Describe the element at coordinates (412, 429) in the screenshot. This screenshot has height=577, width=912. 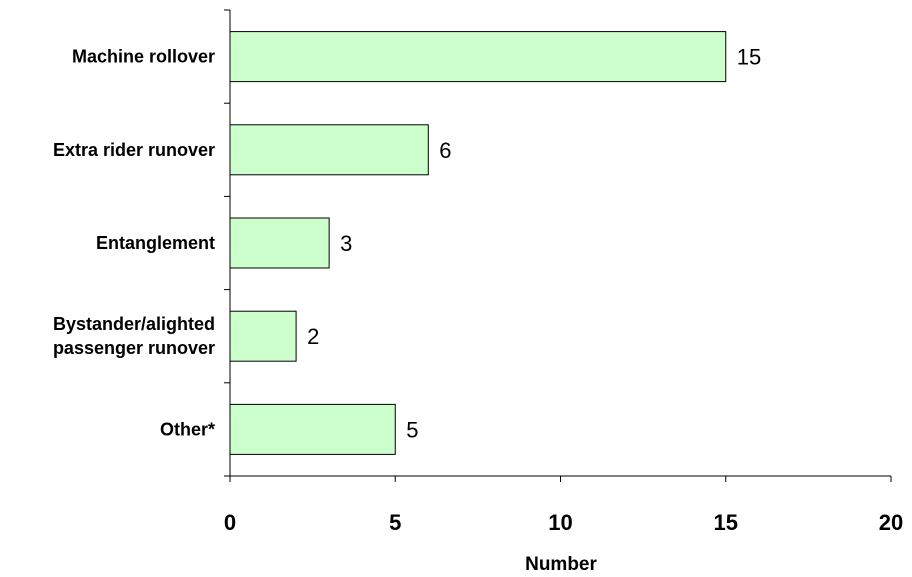
I see `data-label: 5` at that location.